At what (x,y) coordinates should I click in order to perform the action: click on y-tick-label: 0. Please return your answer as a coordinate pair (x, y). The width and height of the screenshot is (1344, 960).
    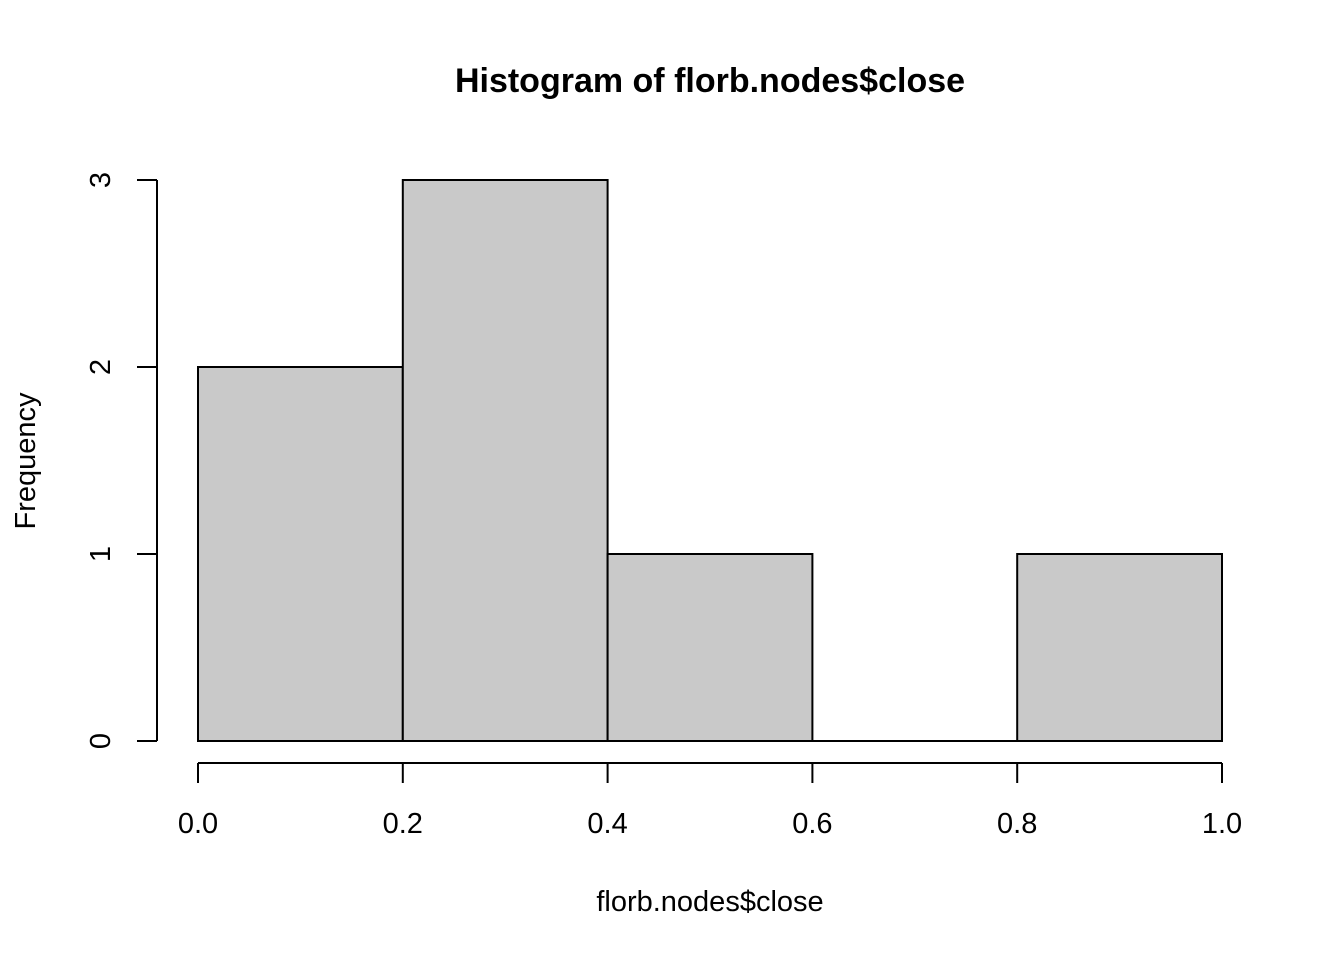
    Looking at the image, I should click on (101, 741).